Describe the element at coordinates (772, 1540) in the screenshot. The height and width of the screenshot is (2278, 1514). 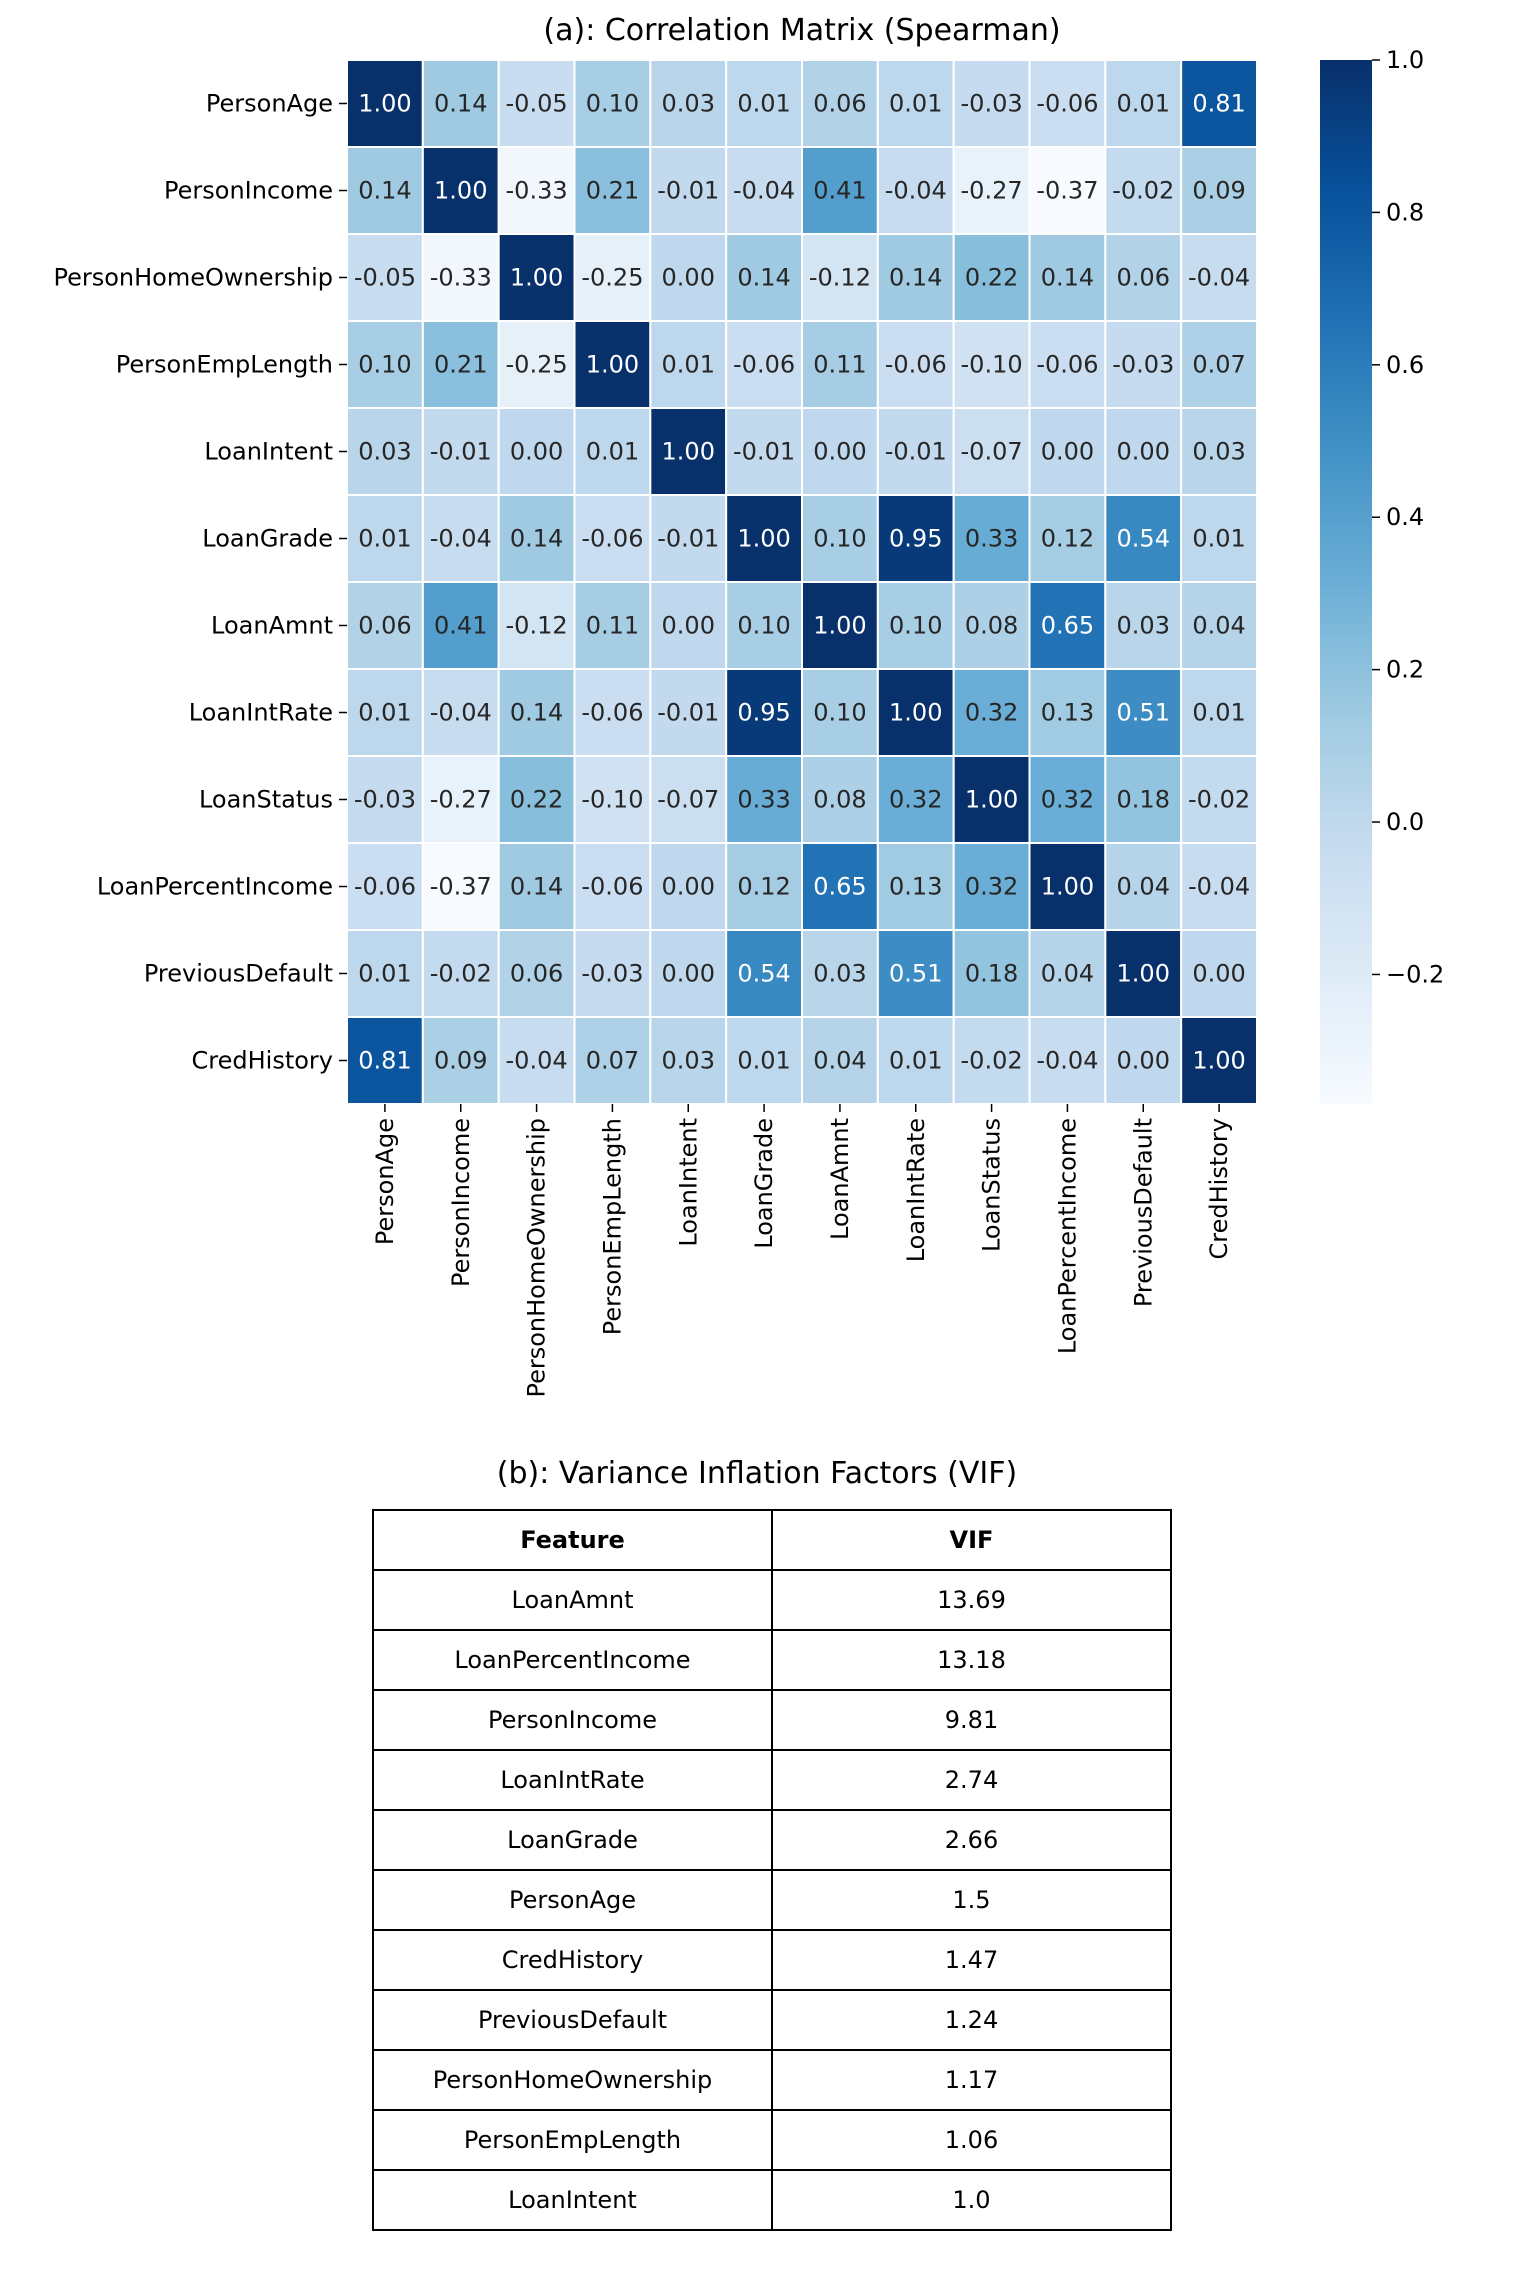
I see `vif-table-header-row: Feature VIF` at that location.